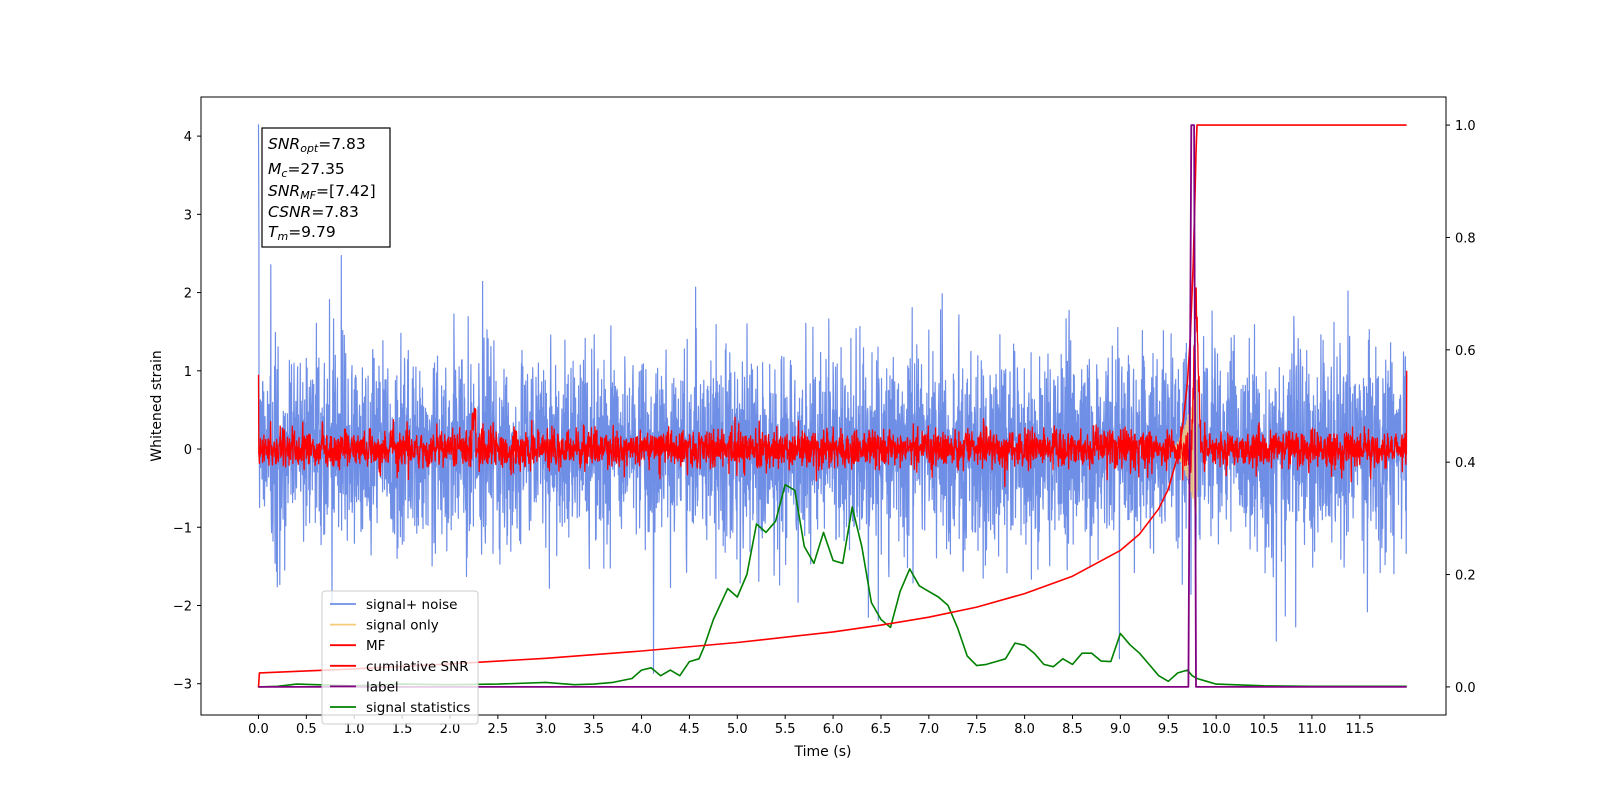  I want to click on x-tick-label: 4.5, so click(689, 729).